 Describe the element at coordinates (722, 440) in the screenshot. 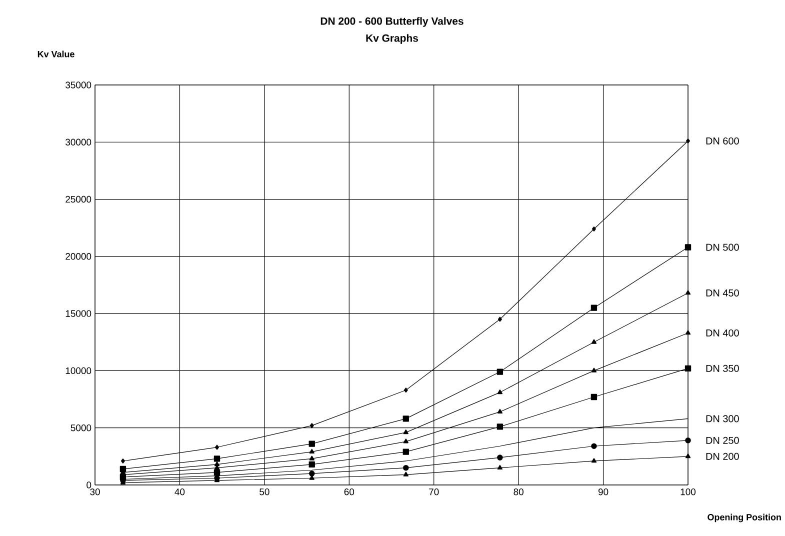

I see `series-label: DN 250` at that location.